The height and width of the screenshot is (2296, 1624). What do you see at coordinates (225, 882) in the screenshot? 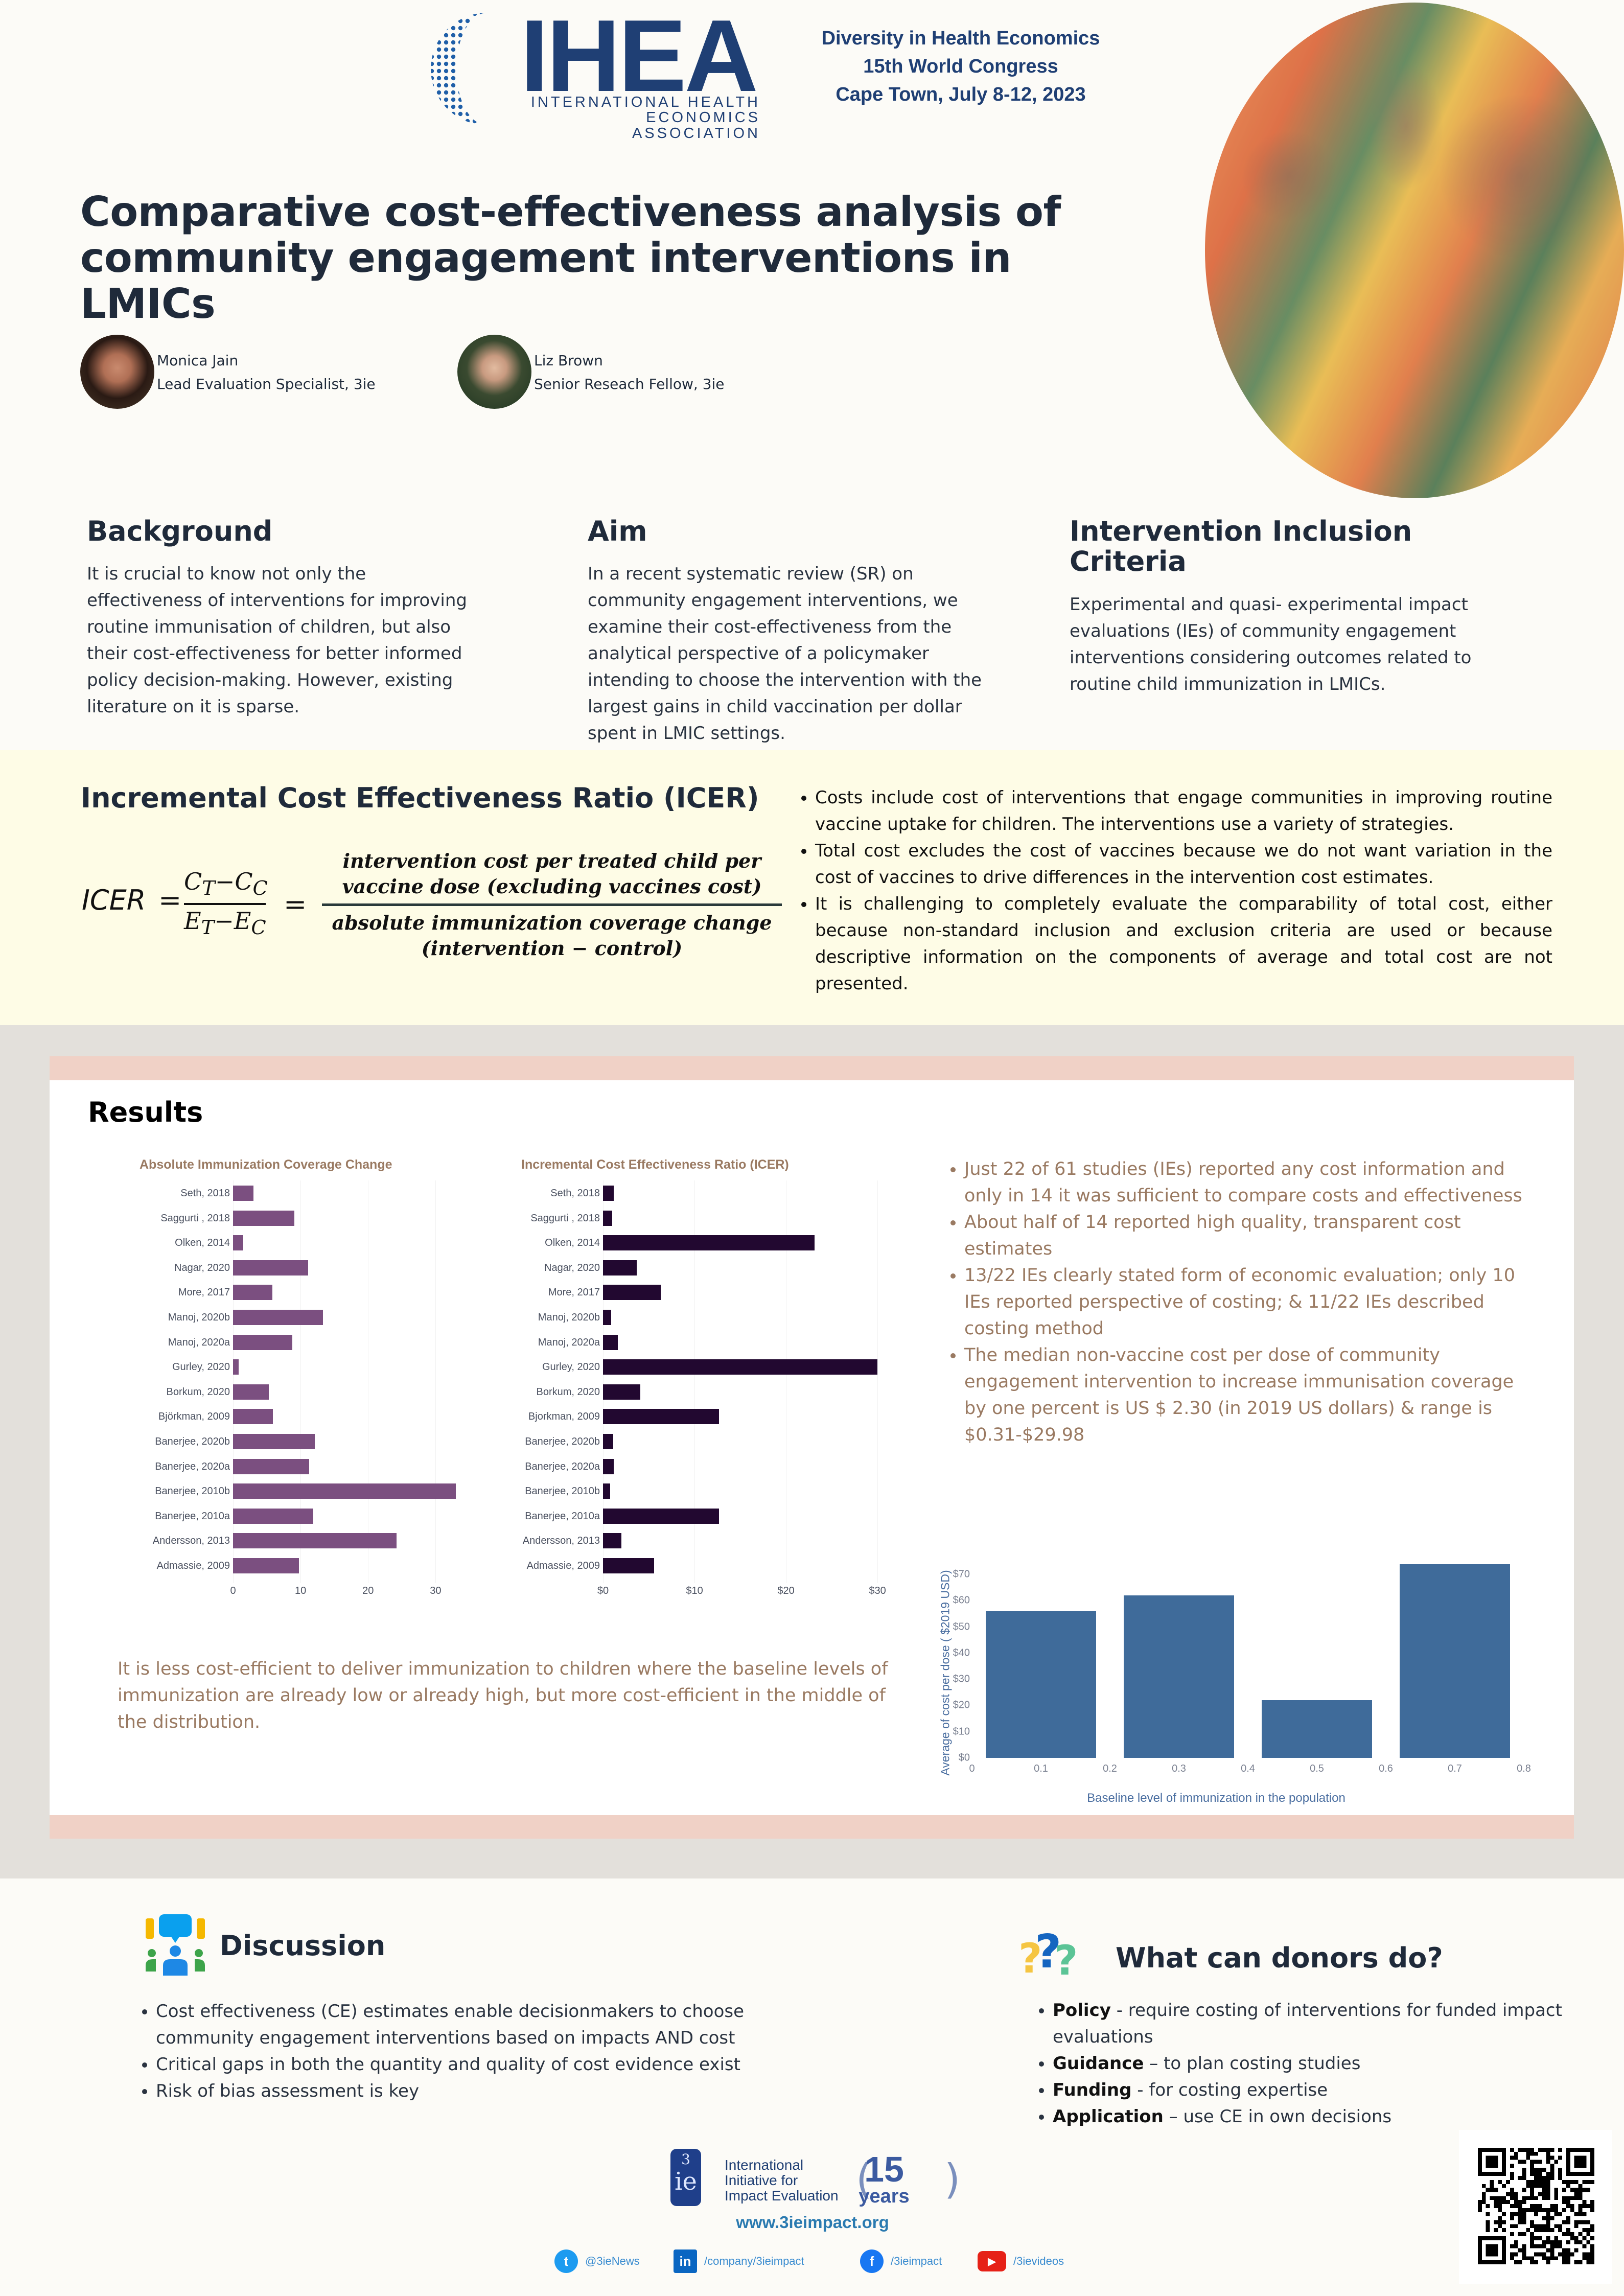
I see `minus-sign: −` at bounding box center [225, 882].